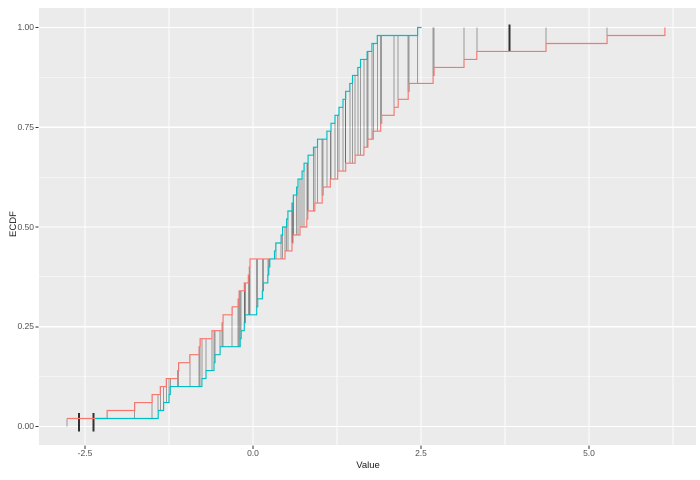  What do you see at coordinates (589, 453) in the screenshot?
I see `x-tick-label: 5.0` at bounding box center [589, 453].